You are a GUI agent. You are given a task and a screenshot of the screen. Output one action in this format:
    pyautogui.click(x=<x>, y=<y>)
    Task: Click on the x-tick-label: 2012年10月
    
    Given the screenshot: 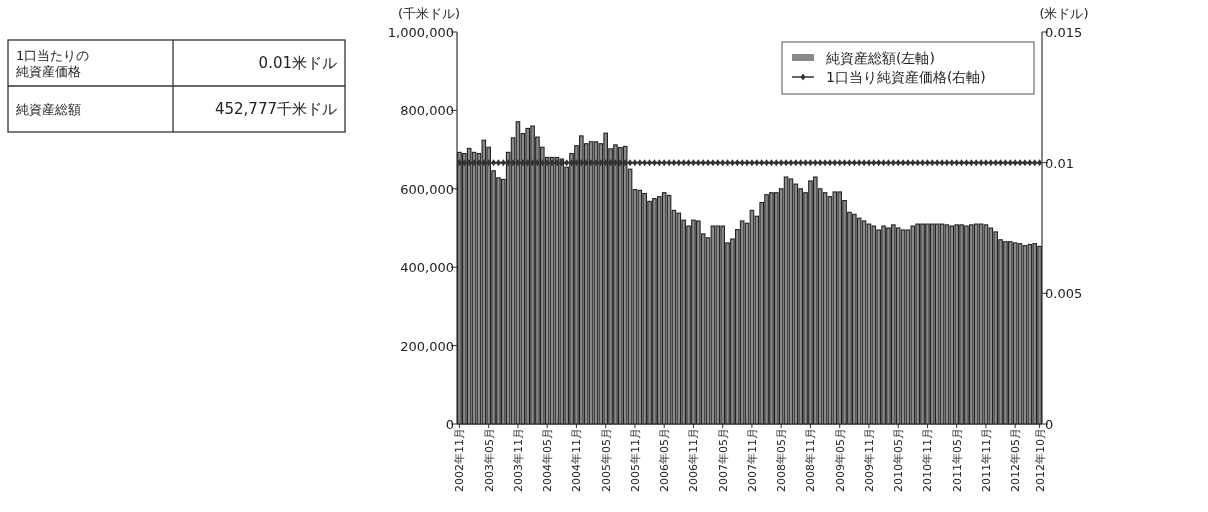 What is the action you would take?
    pyautogui.click(x=1040, y=460)
    